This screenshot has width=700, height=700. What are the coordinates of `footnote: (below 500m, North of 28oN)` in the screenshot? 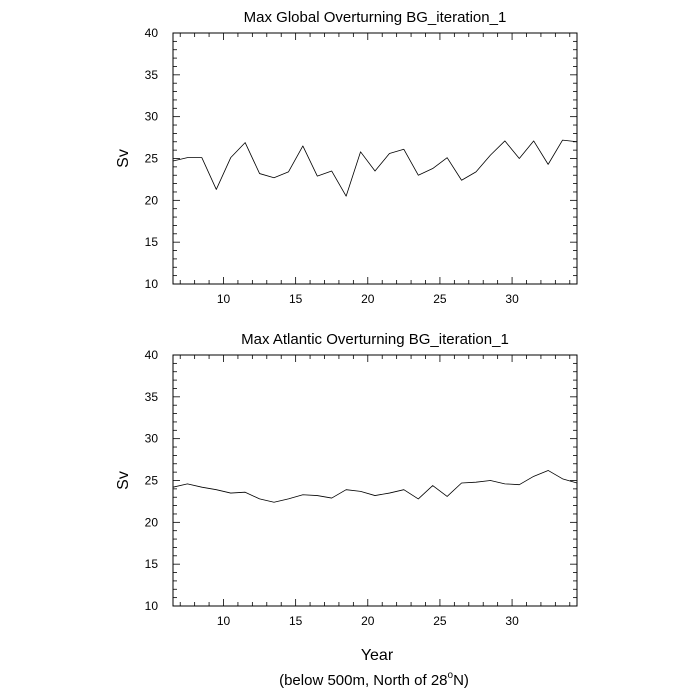 It's located at (374, 679).